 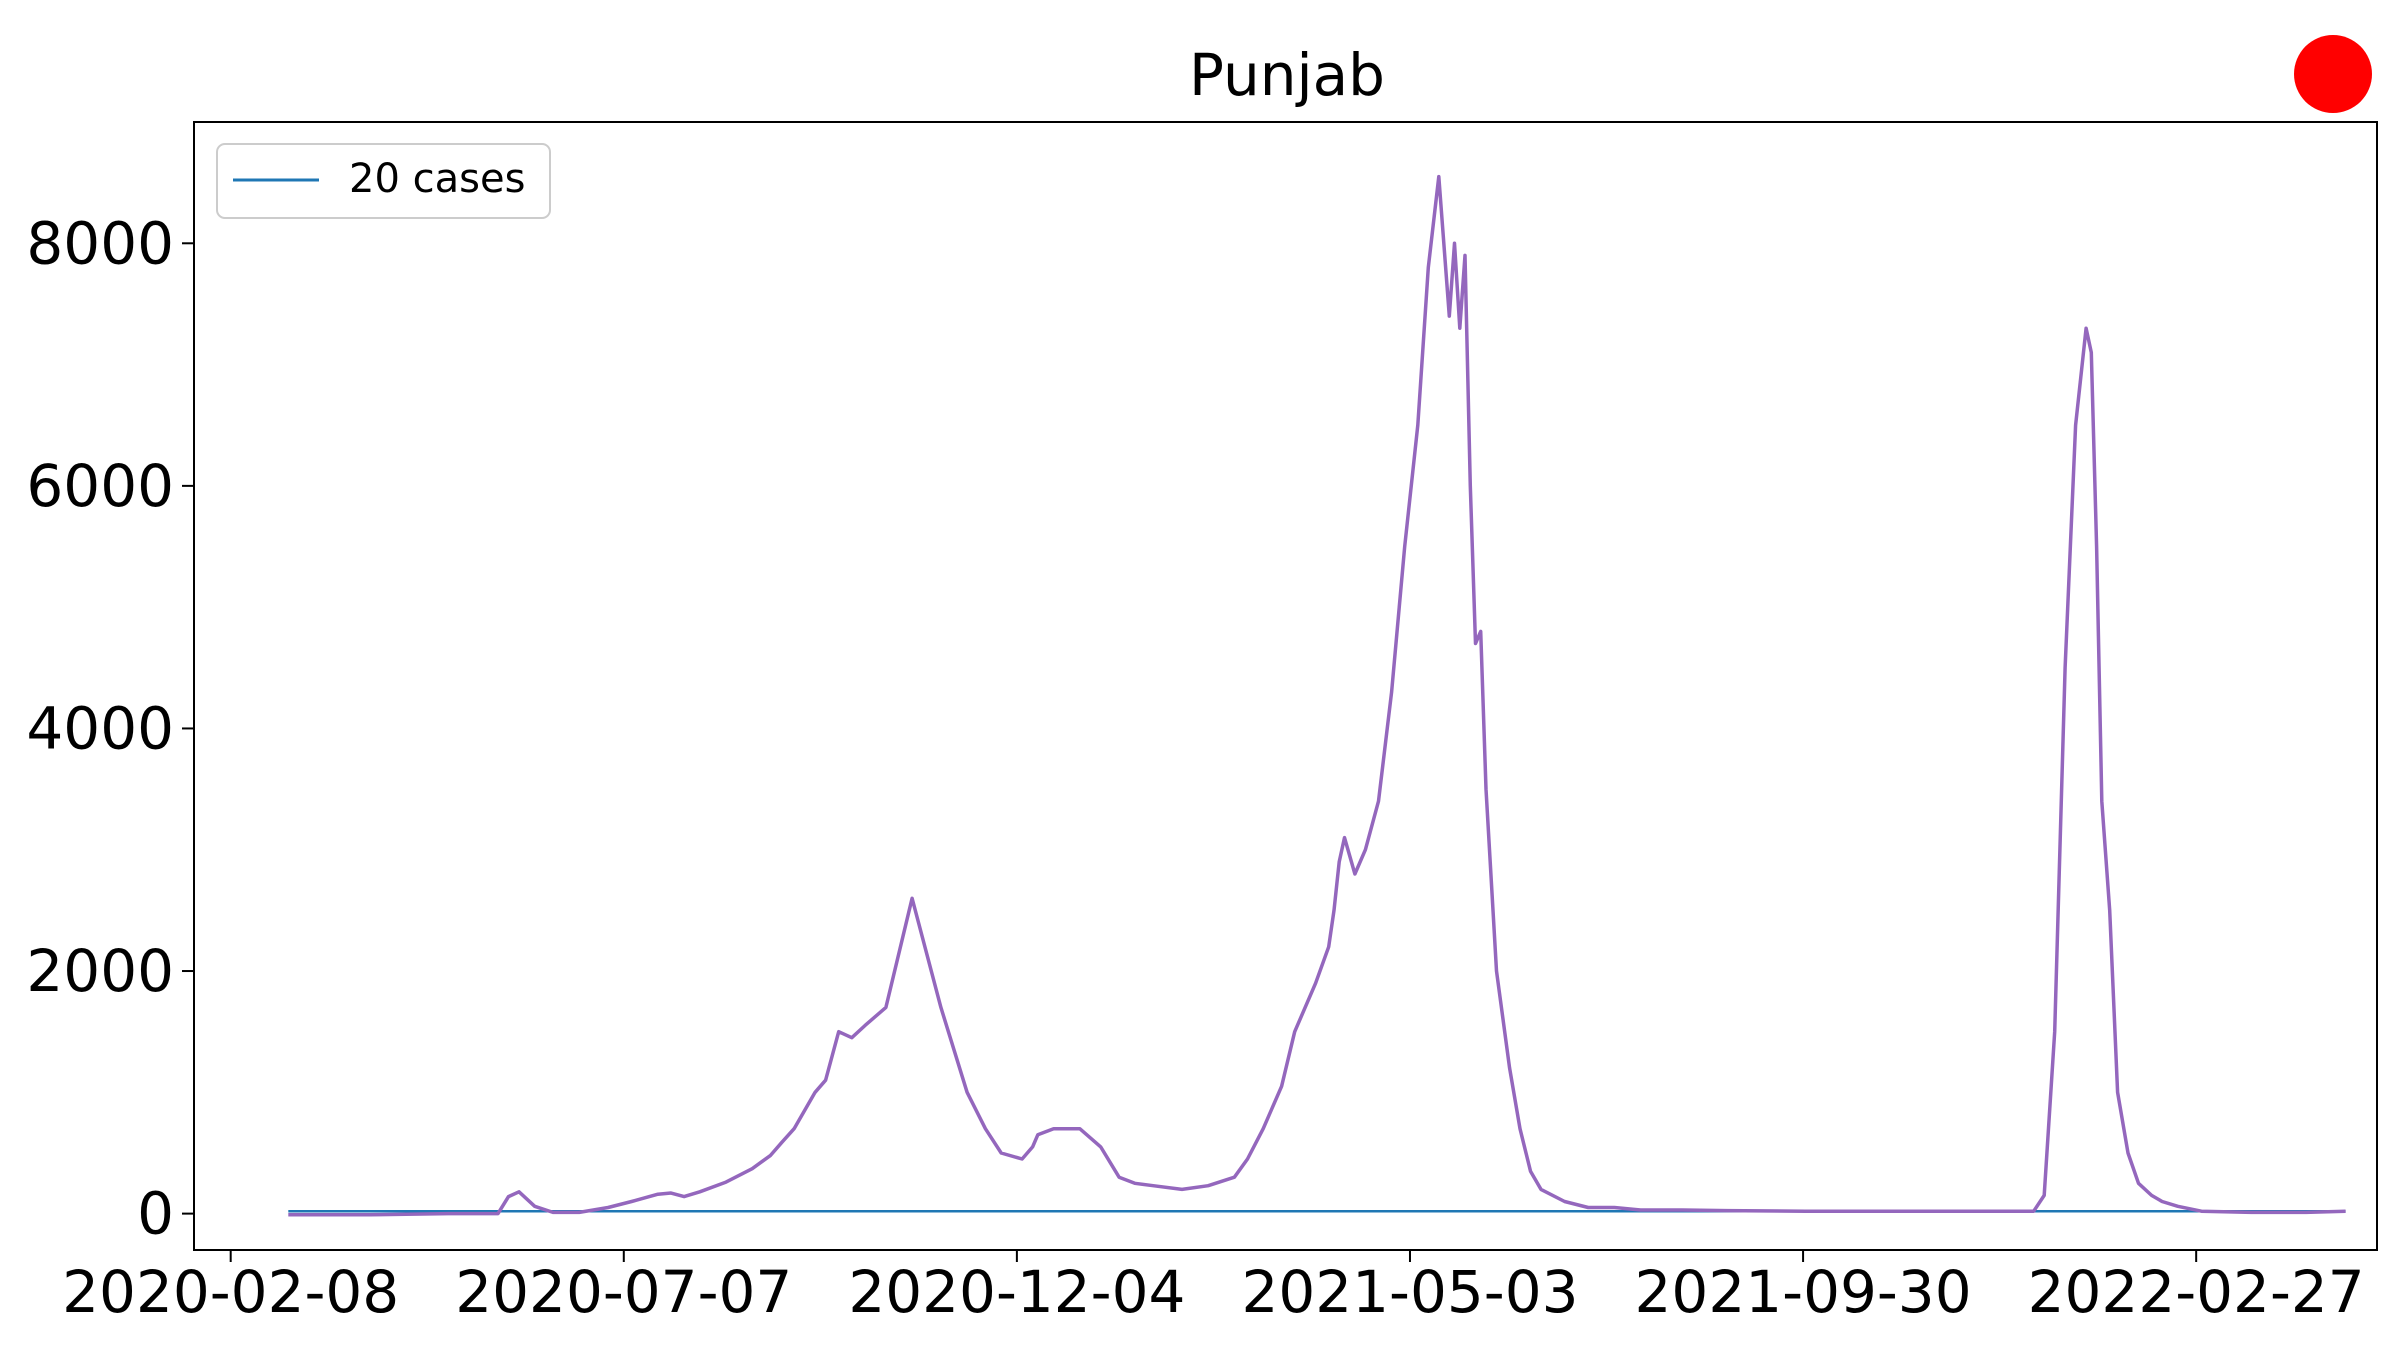 What do you see at coordinates (1803, 1292) in the screenshot?
I see `x-tick-label: 2021-09-30` at bounding box center [1803, 1292].